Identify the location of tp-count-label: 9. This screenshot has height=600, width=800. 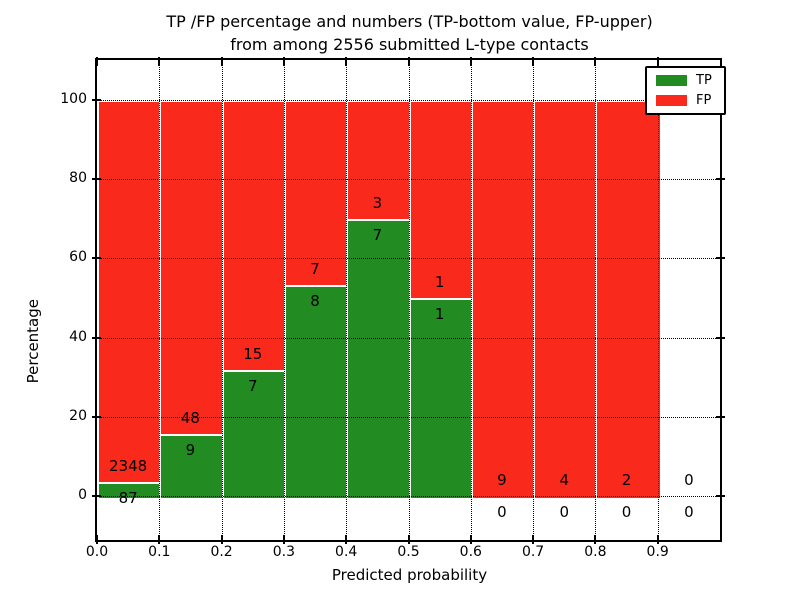
(190, 449).